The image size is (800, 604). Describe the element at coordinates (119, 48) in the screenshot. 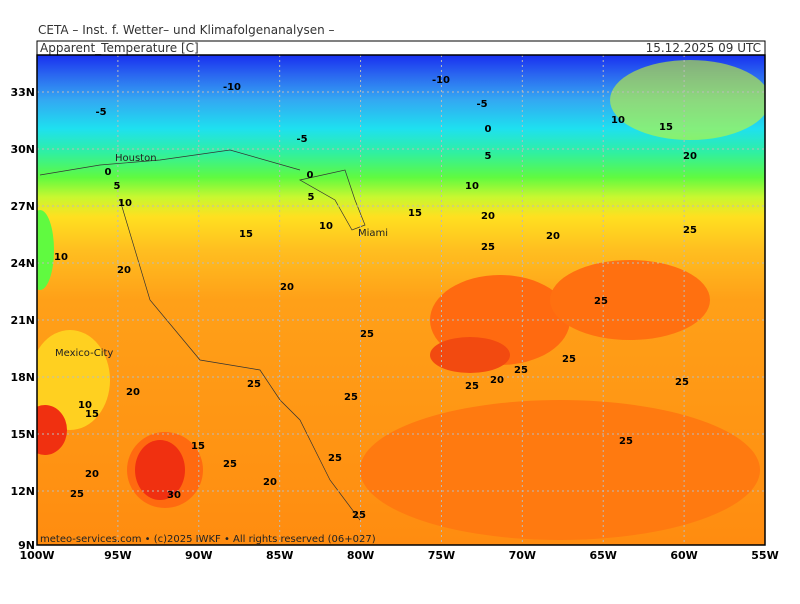

I see `map-title: Apparent_Temperature [C]` at that location.